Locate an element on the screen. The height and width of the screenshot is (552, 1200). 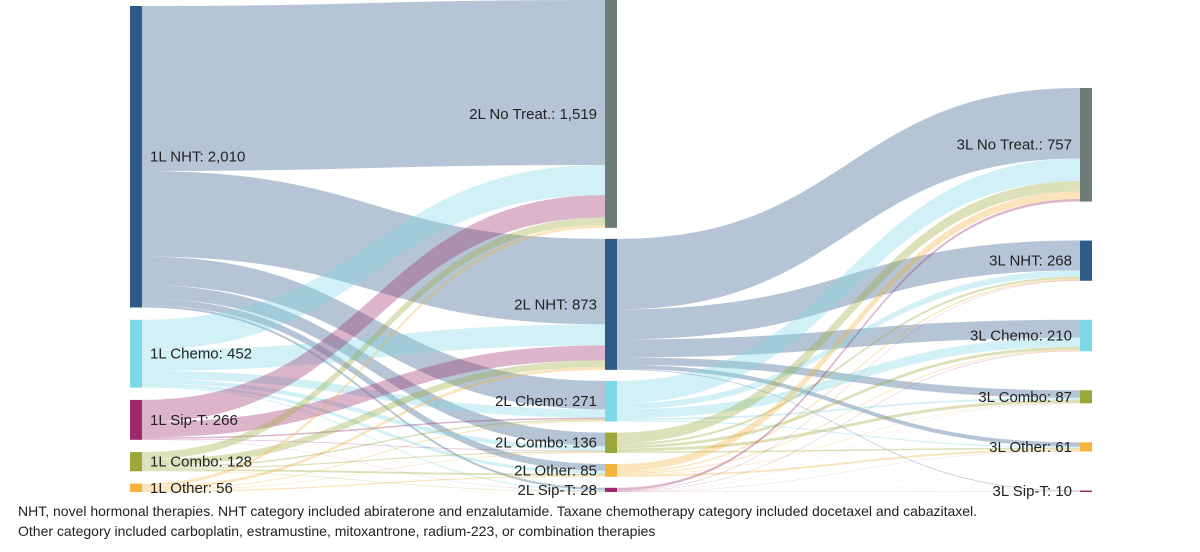
node-label: 2L No Treat.: 1,519 is located at coordinates (533, 114).